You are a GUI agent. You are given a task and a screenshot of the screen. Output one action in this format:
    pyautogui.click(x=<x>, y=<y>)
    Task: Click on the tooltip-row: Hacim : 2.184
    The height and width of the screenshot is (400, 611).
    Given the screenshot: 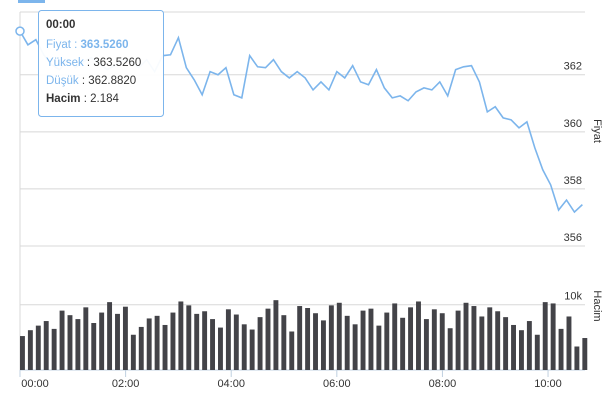 What is the action you would take?
    pyautogui.click(x=83, y=99)
    